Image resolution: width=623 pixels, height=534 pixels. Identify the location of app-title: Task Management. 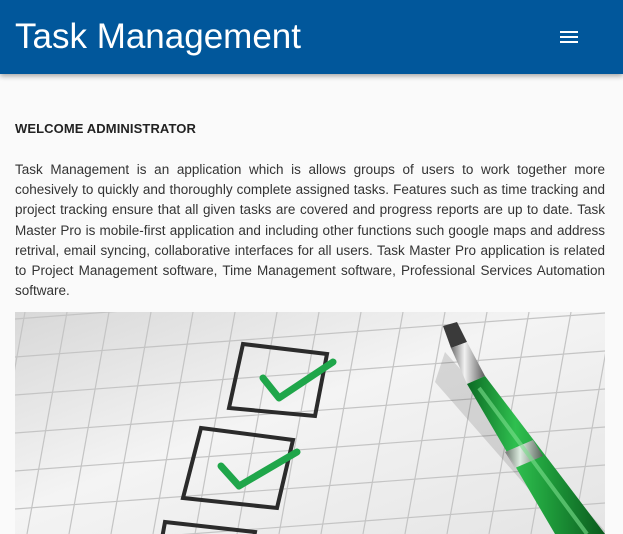
(158, 37).